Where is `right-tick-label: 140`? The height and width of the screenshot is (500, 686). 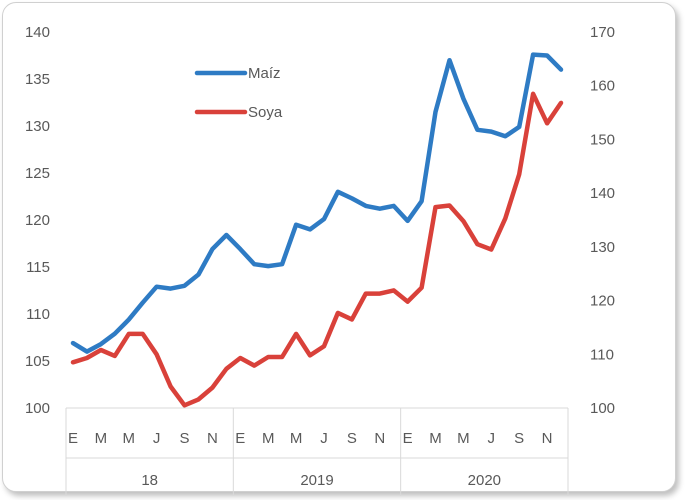 right-tick-label: 140 is located at coordinates (602, 193).